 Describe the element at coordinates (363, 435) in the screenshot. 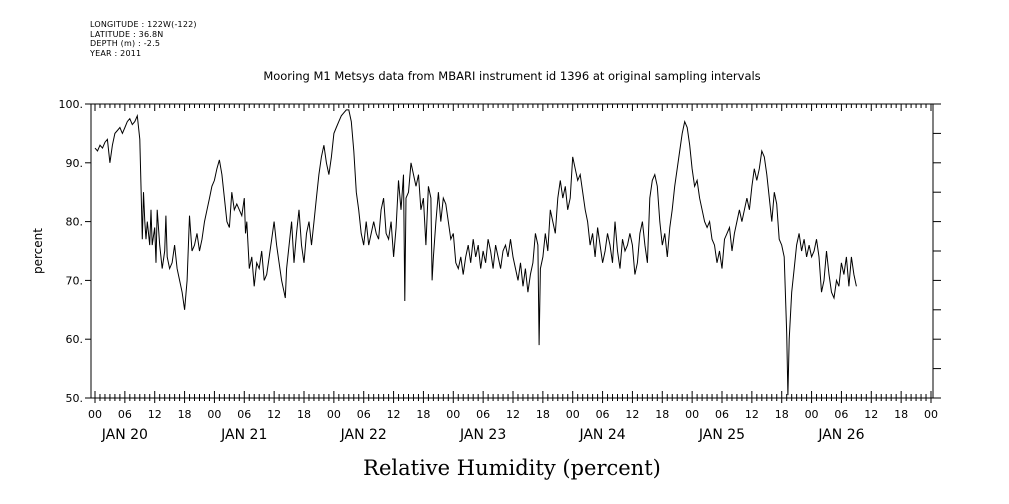

I see `day-label: JAN 22` at that location.